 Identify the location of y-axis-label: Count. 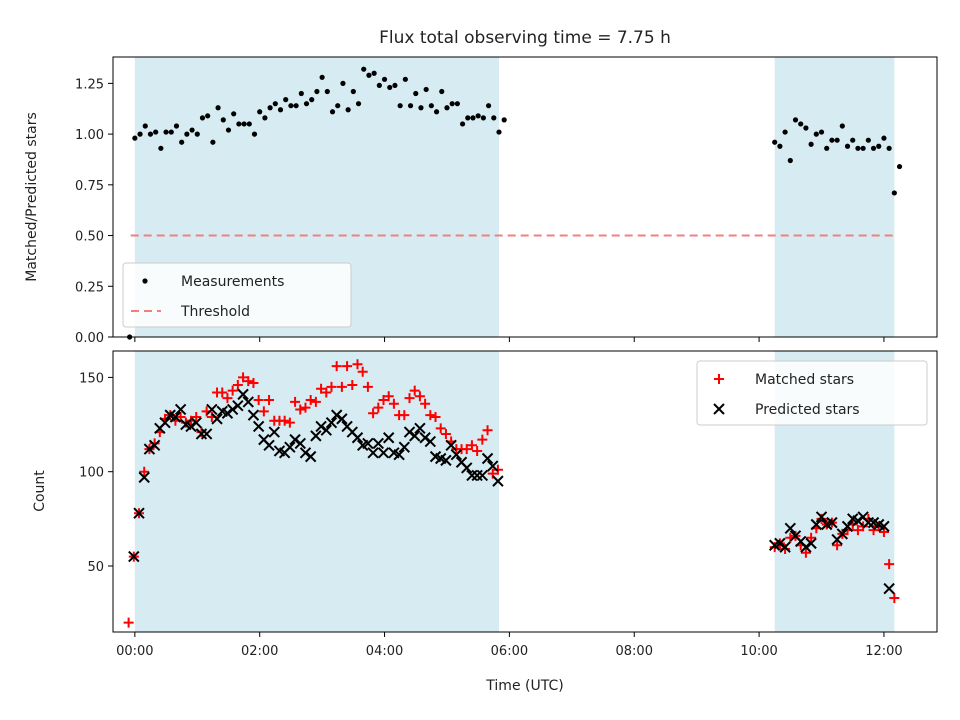
(40, 491).